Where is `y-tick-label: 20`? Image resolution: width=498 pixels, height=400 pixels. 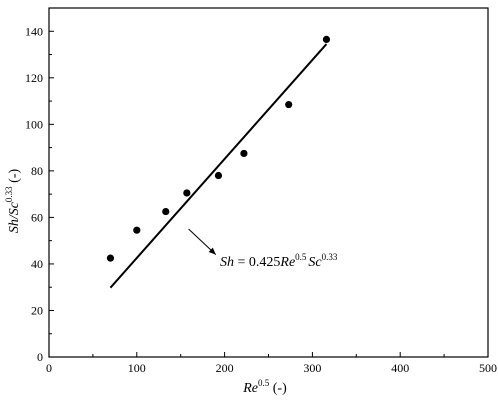
y-tick-label: 20 is located at coordinates (37, 310).